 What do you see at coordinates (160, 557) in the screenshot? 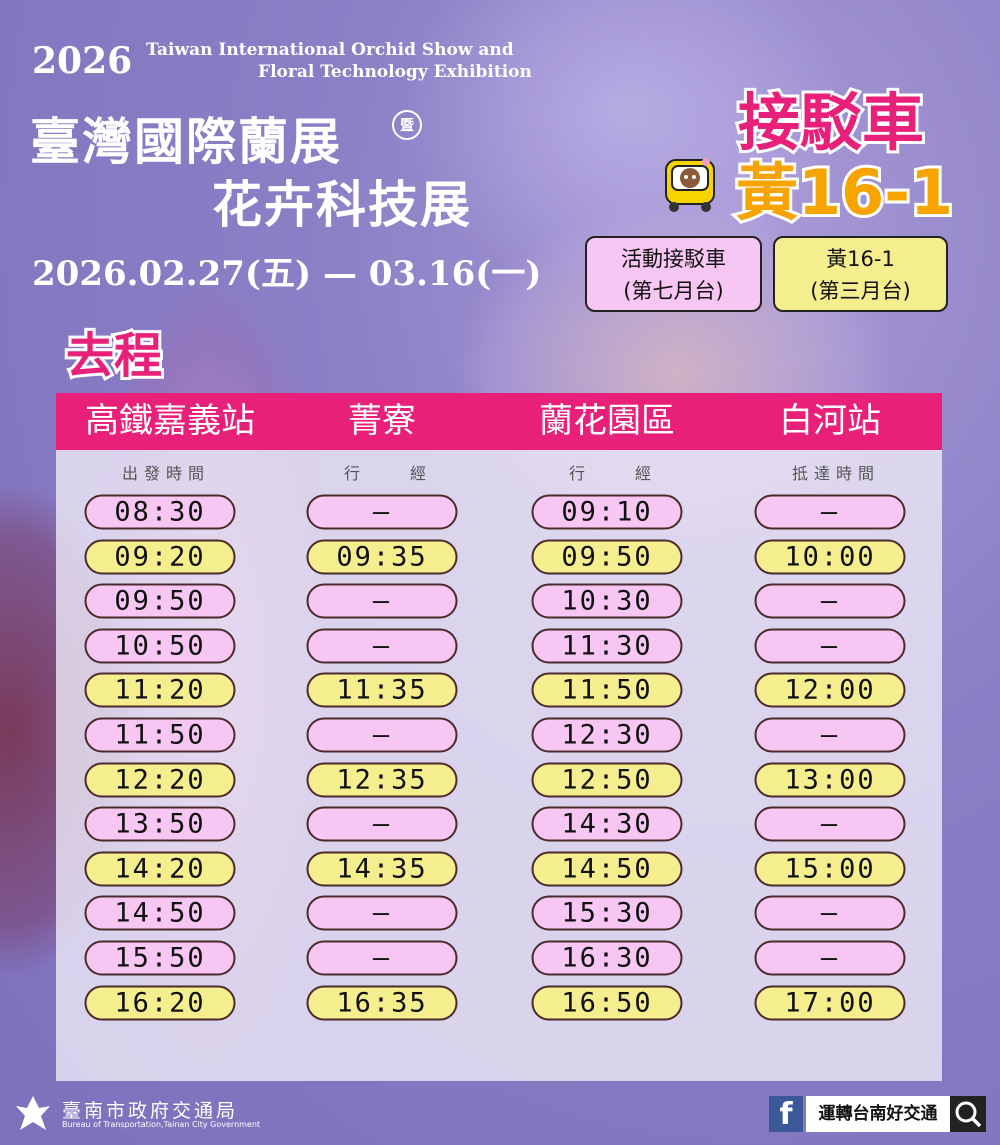
I see `time-cell: 09:20` at bounding box center [160, 557].